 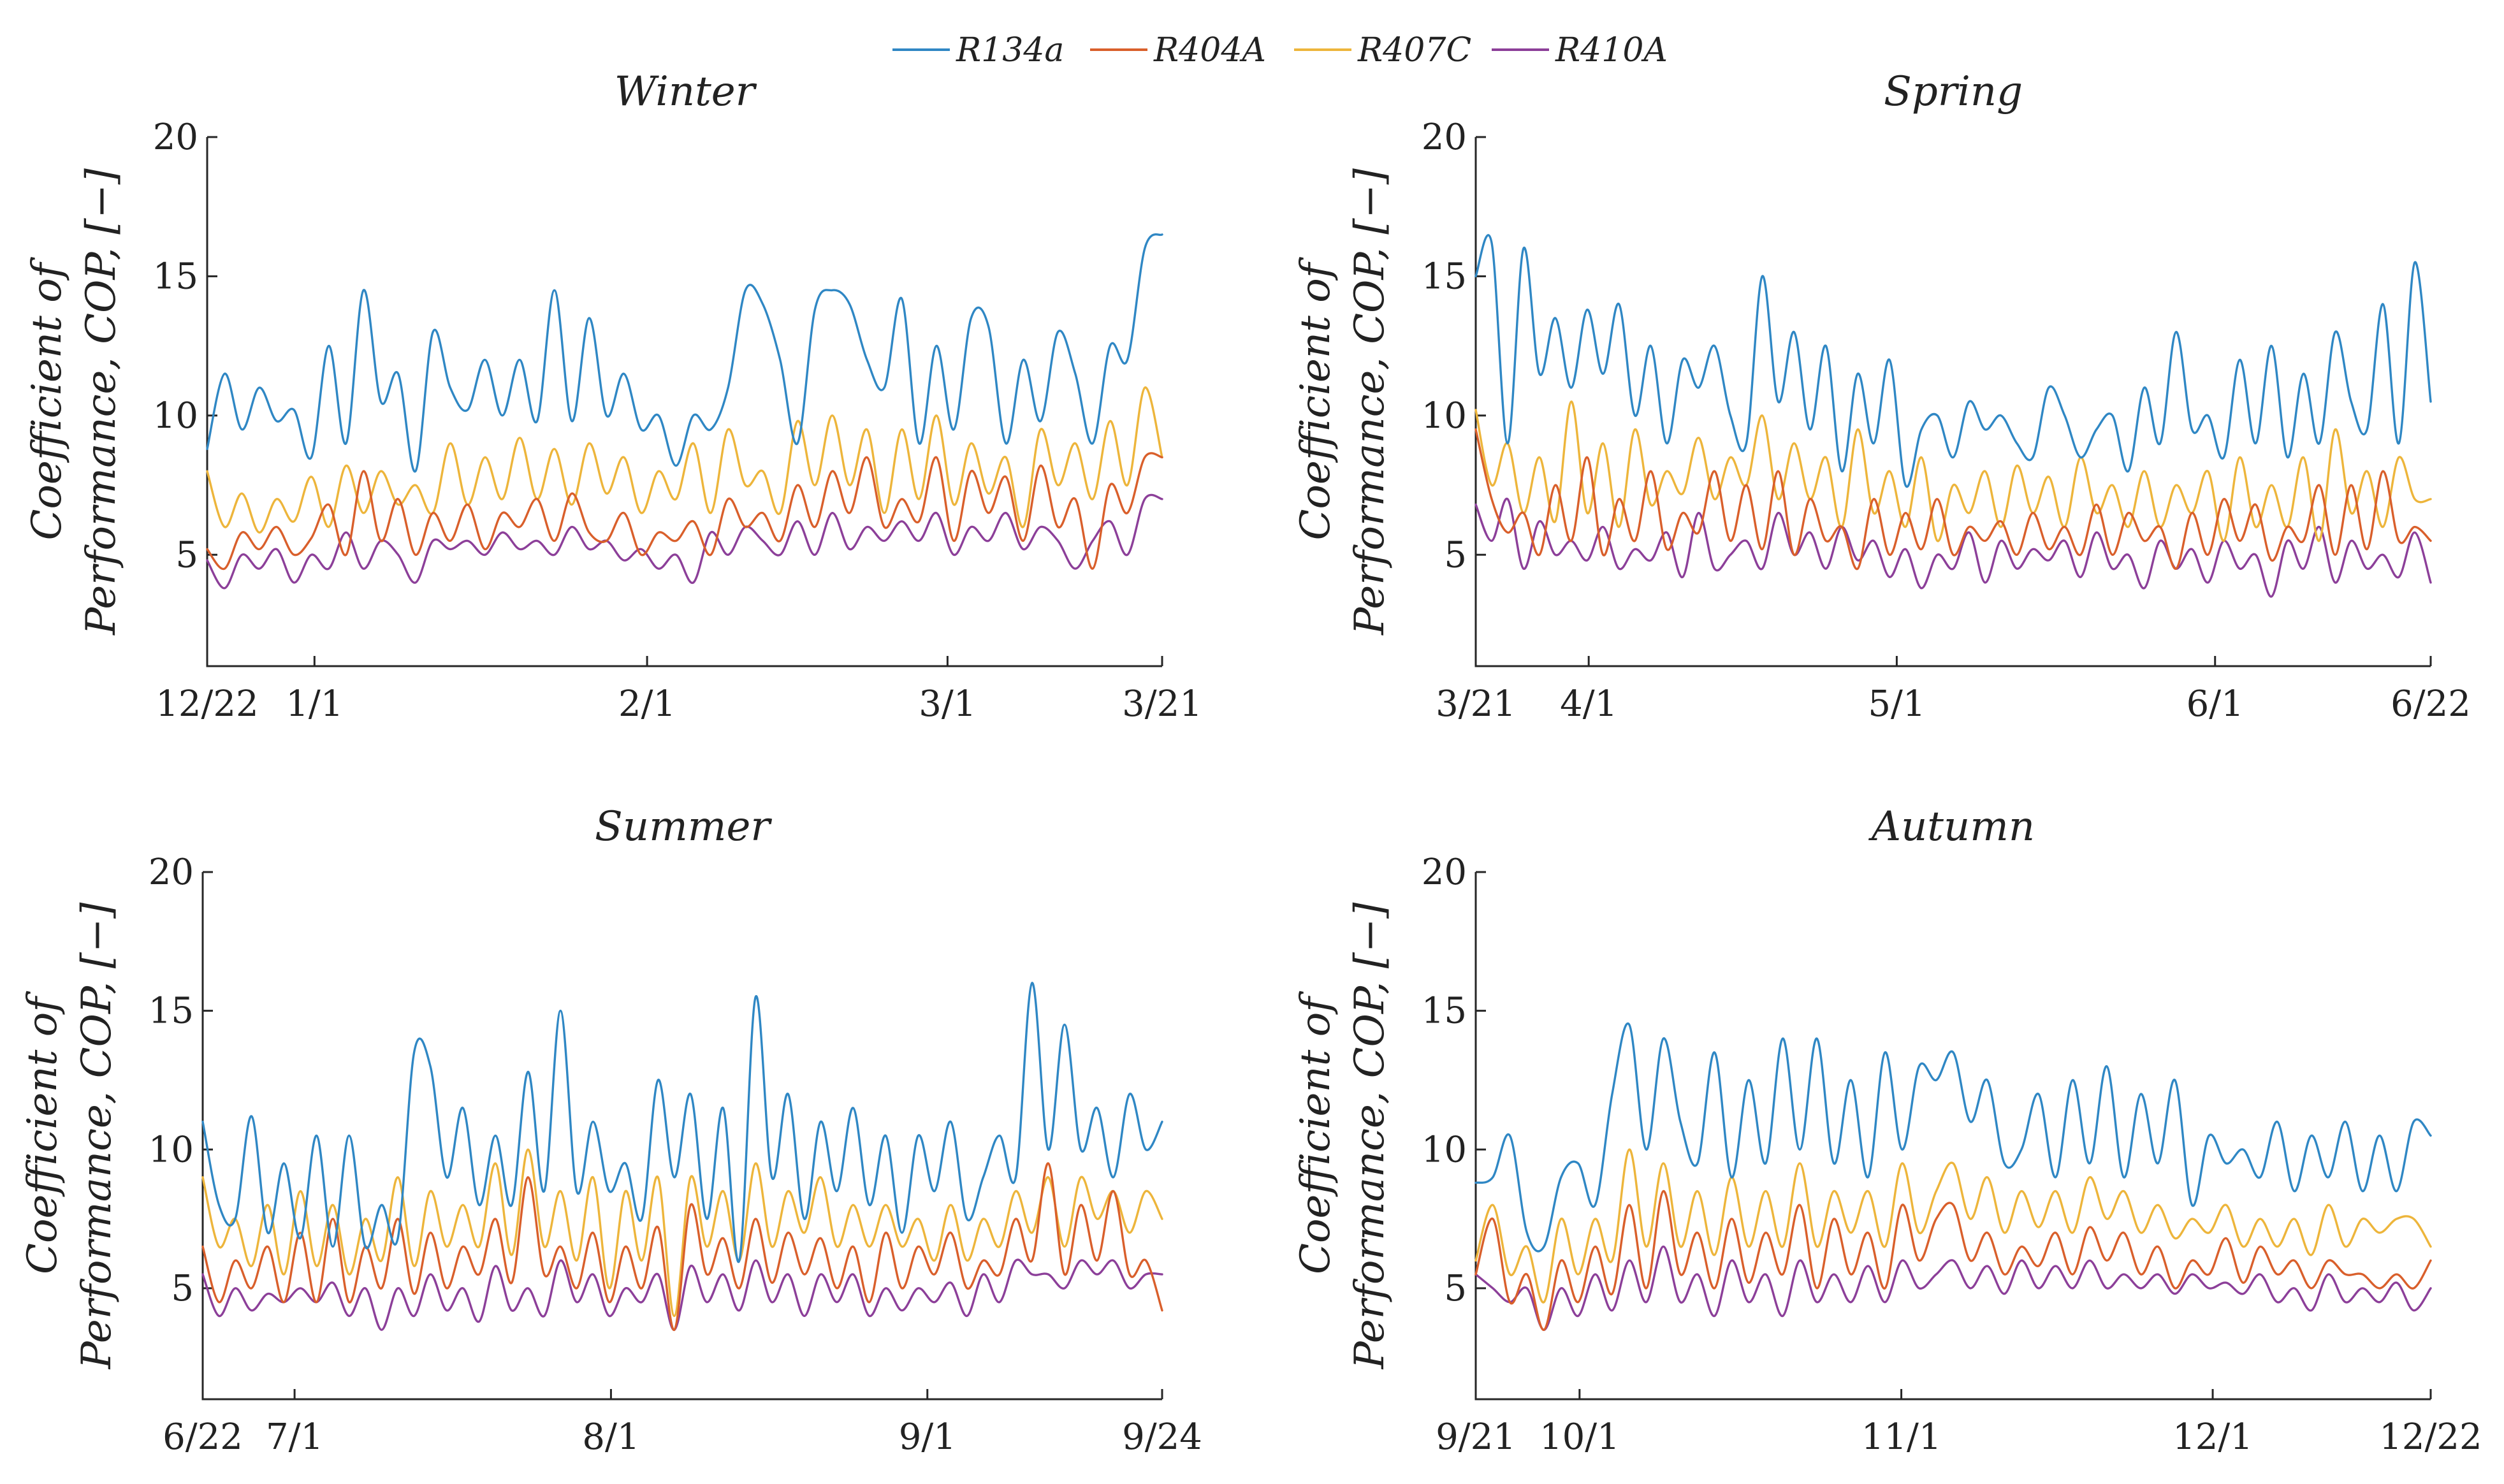 What do you see at coordinates (295, 1437) in the screenshot?
I see `x-tick-label: 7/1` at bounding box center [295, 1437].